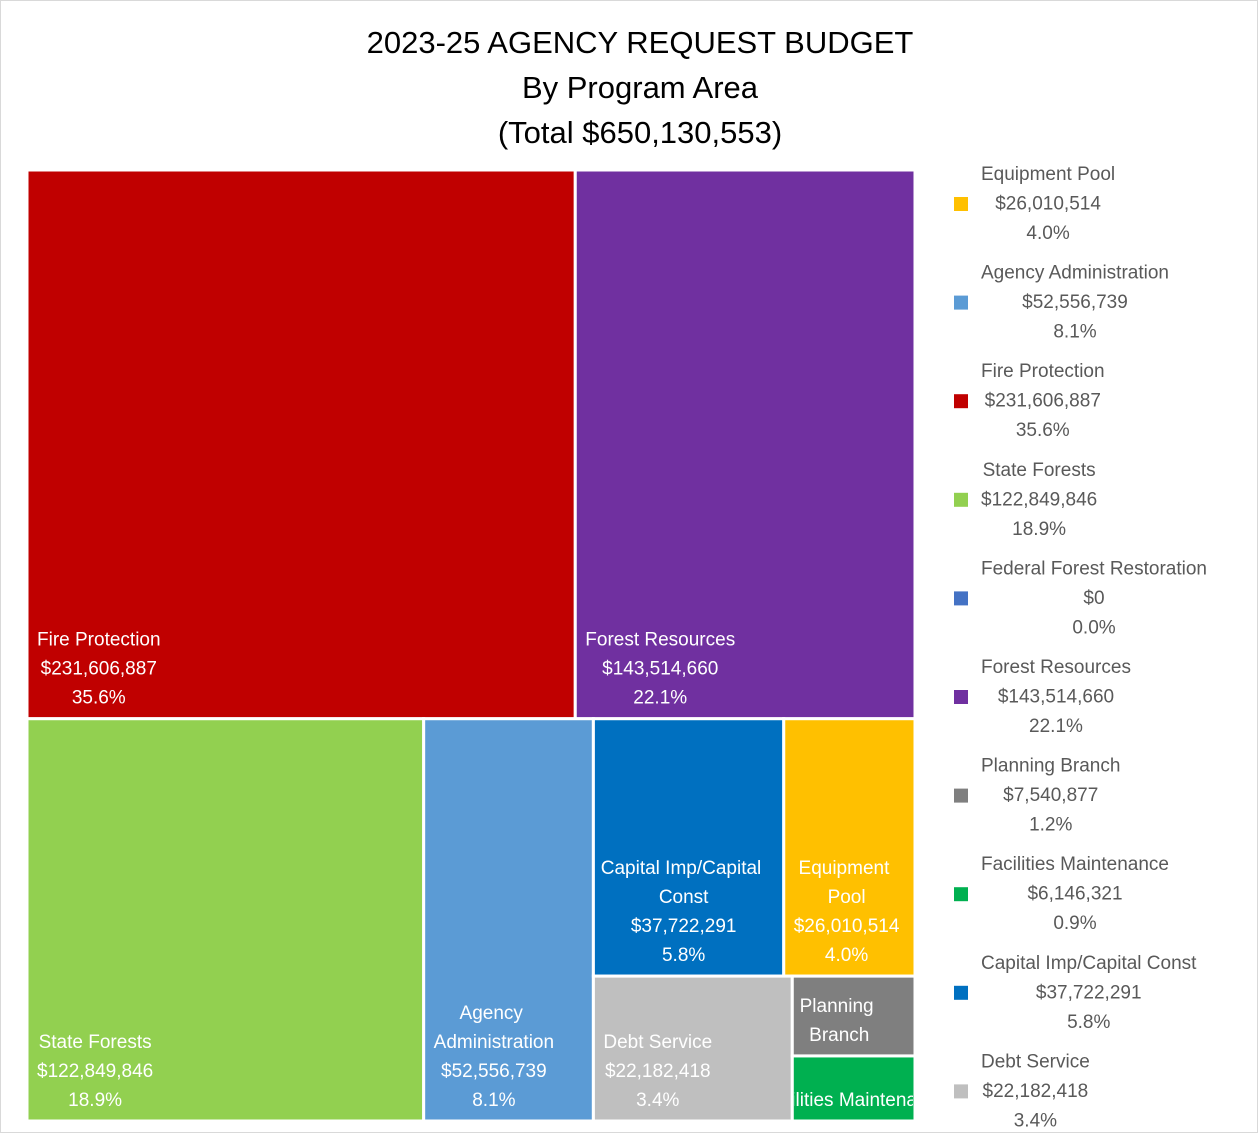  I want to click on tile-value: 22.1%, so click(660, 698).